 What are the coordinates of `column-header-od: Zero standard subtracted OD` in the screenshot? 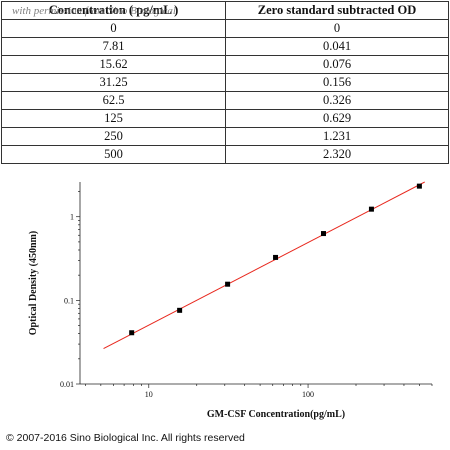 It's located at (337, 10).